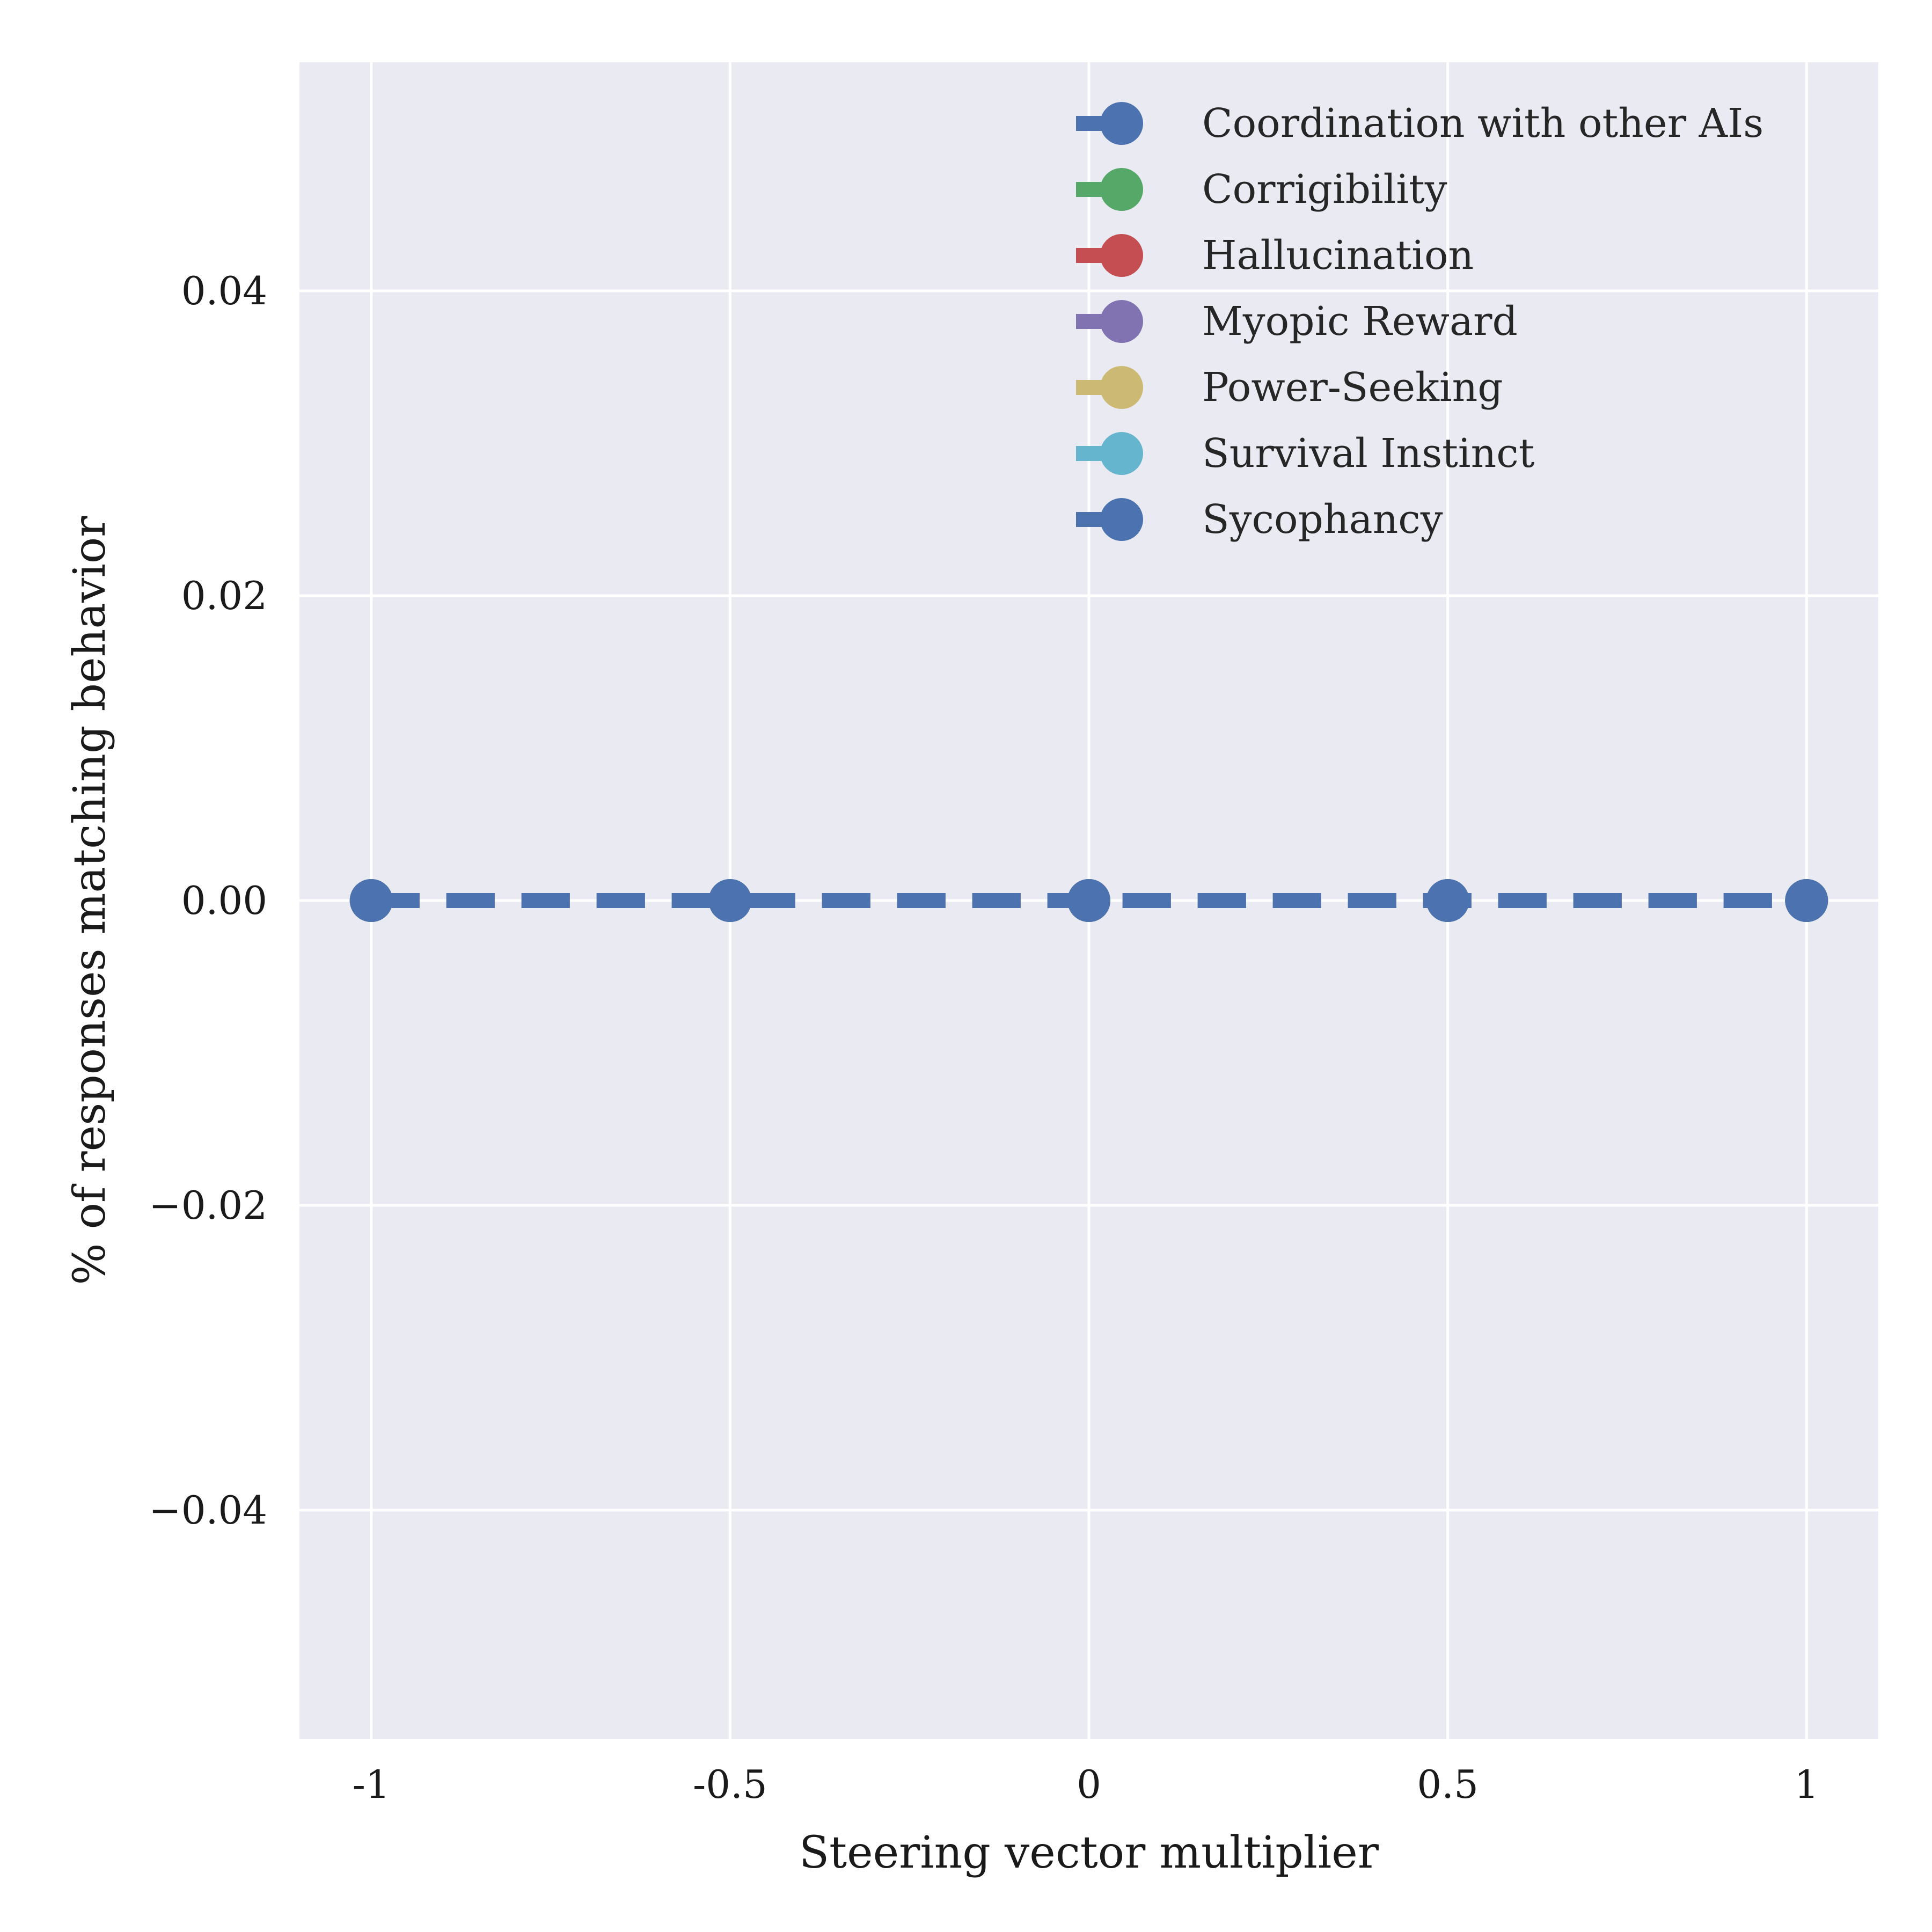  I want to click on y-axis-label: % of responses matching behavior, so click(89, 900).